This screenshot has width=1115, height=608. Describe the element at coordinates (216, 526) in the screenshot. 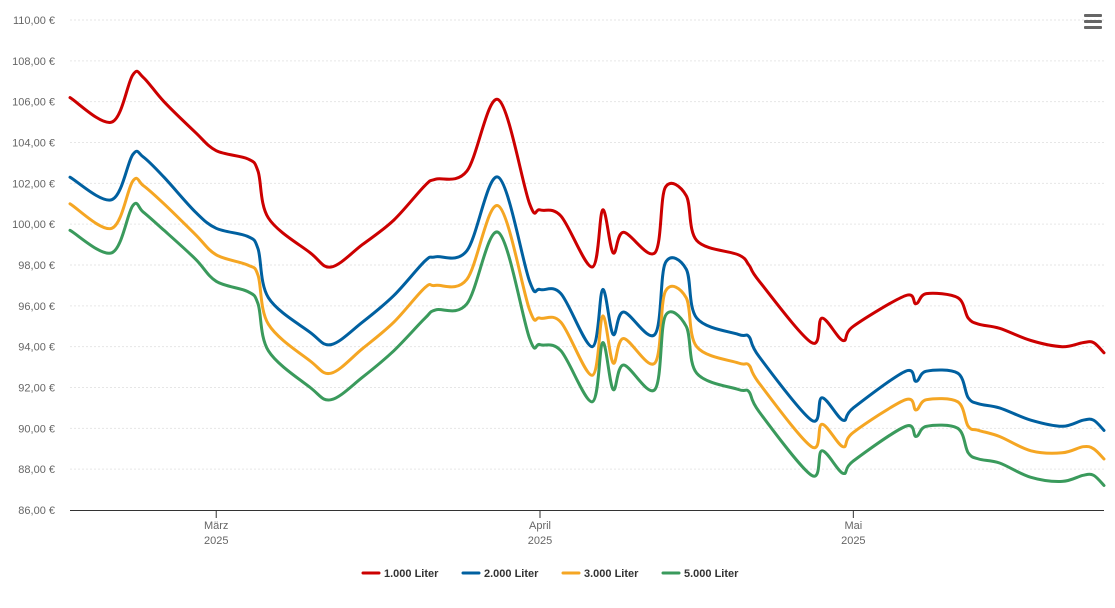

I see `x-tick-month: März` at that location.